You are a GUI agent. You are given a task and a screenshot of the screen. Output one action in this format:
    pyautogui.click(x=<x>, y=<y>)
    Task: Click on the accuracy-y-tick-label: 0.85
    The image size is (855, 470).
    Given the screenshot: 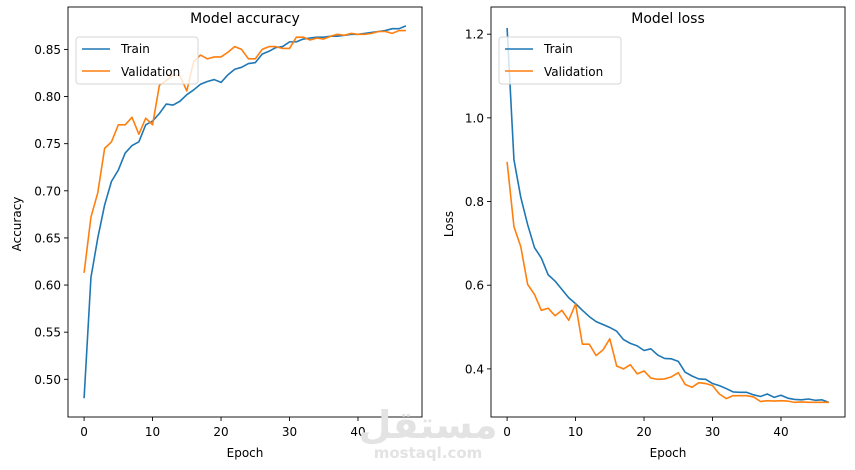 What is the action you would take?
    pyautogui.click(x=47, y=50)
    